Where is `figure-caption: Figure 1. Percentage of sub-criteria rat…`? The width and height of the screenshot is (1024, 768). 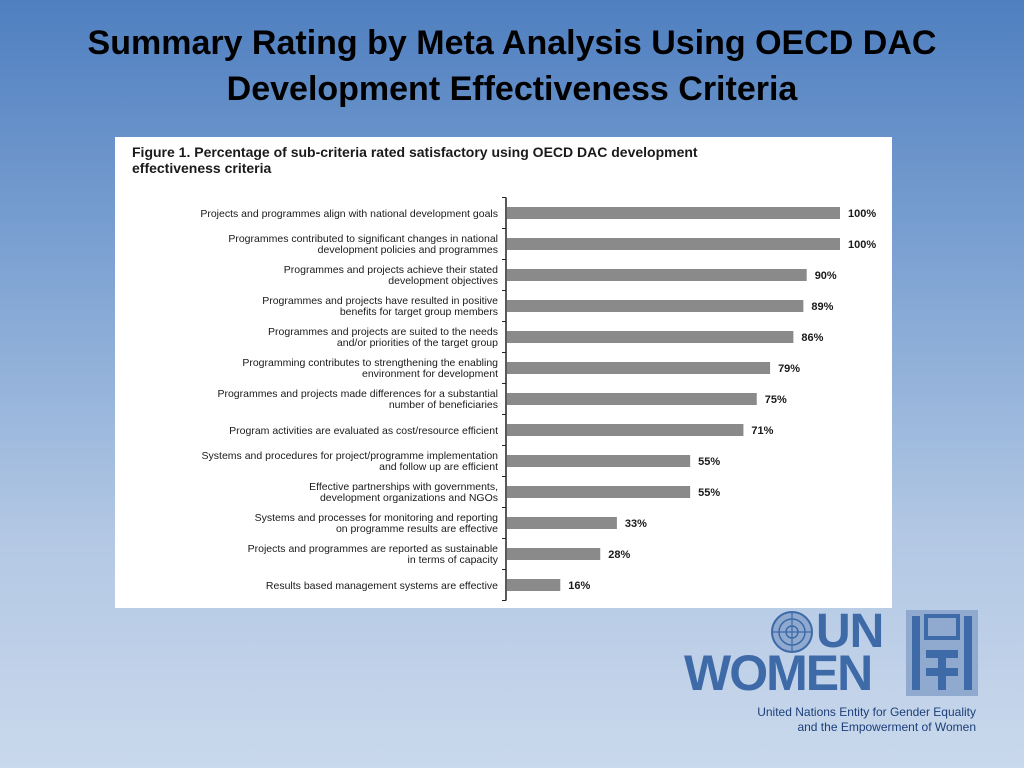 figure-caption: Figure 1. Percentage of sub-criteria rat… is located at coordinates (492, 160).